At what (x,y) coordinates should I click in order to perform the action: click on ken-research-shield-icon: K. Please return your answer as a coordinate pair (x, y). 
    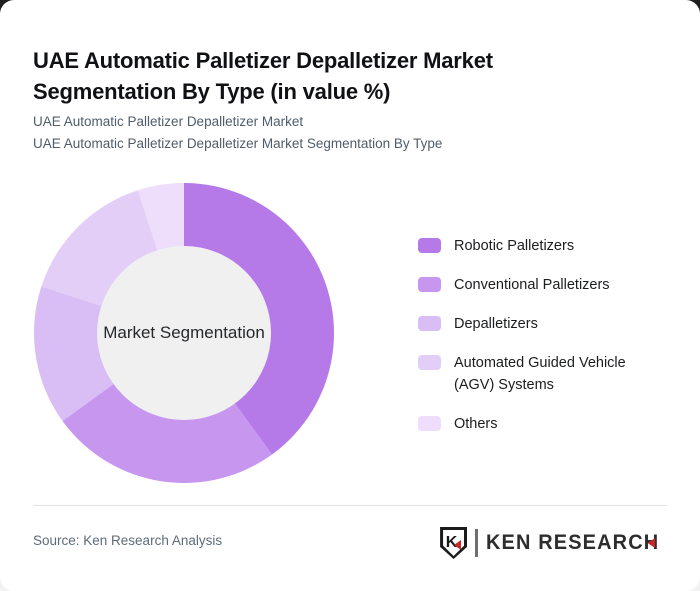
    Looking at the image, I should click on (454, 543).